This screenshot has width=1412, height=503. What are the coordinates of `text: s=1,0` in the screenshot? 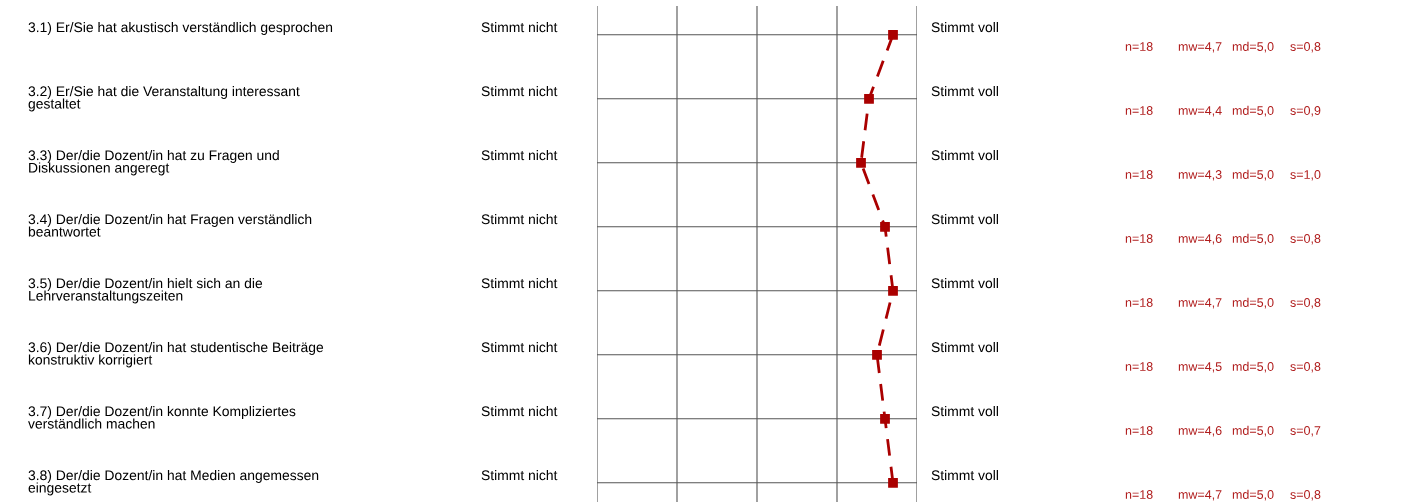 It's located at (1305, 175).